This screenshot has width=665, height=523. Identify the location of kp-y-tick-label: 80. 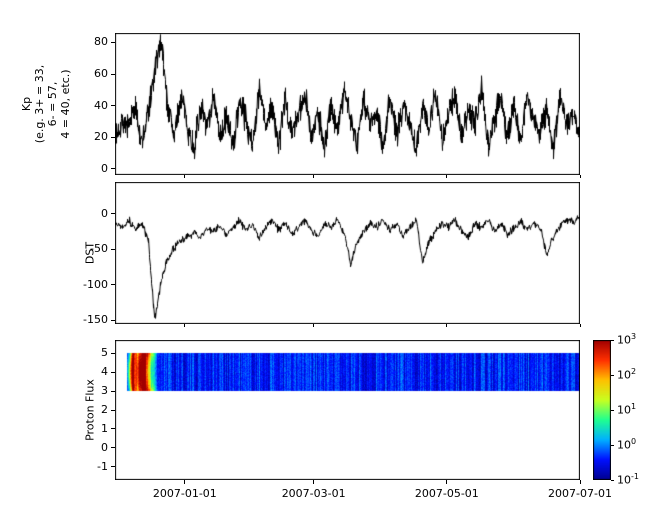
(101, 42).